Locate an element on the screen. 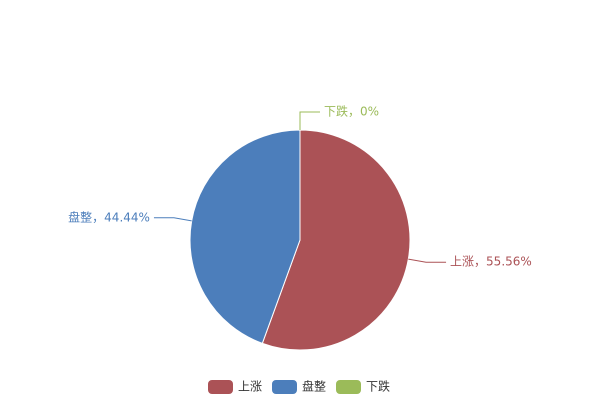 Image resolution: width=600 pixels, height=404 pixels. data-label: 上涨，55.56% is located at coordinates (491, 261).